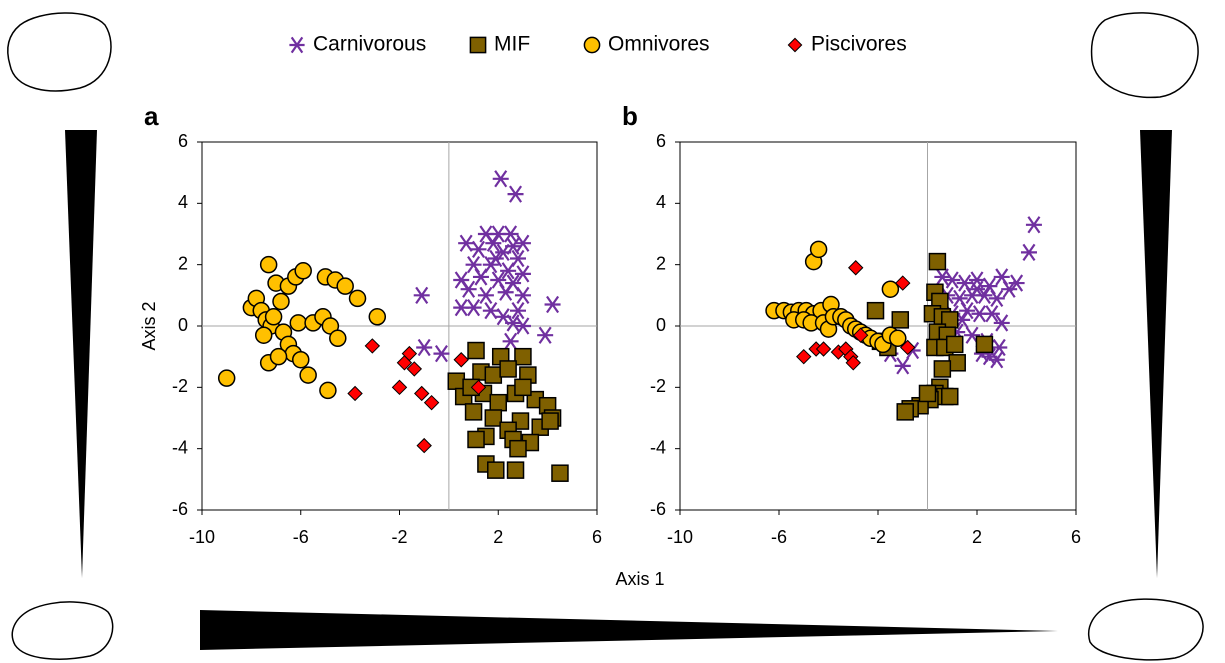 The width and height of the screenshot is (1225, 663). I want to click on x-axis-label: Axis 1, so click(639, 579).